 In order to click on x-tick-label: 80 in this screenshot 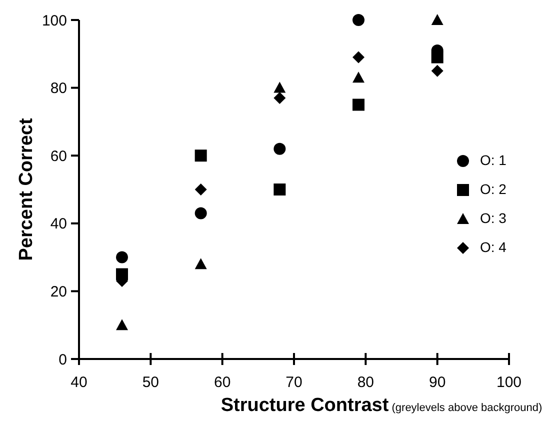, I will do `click(365, 382)`.